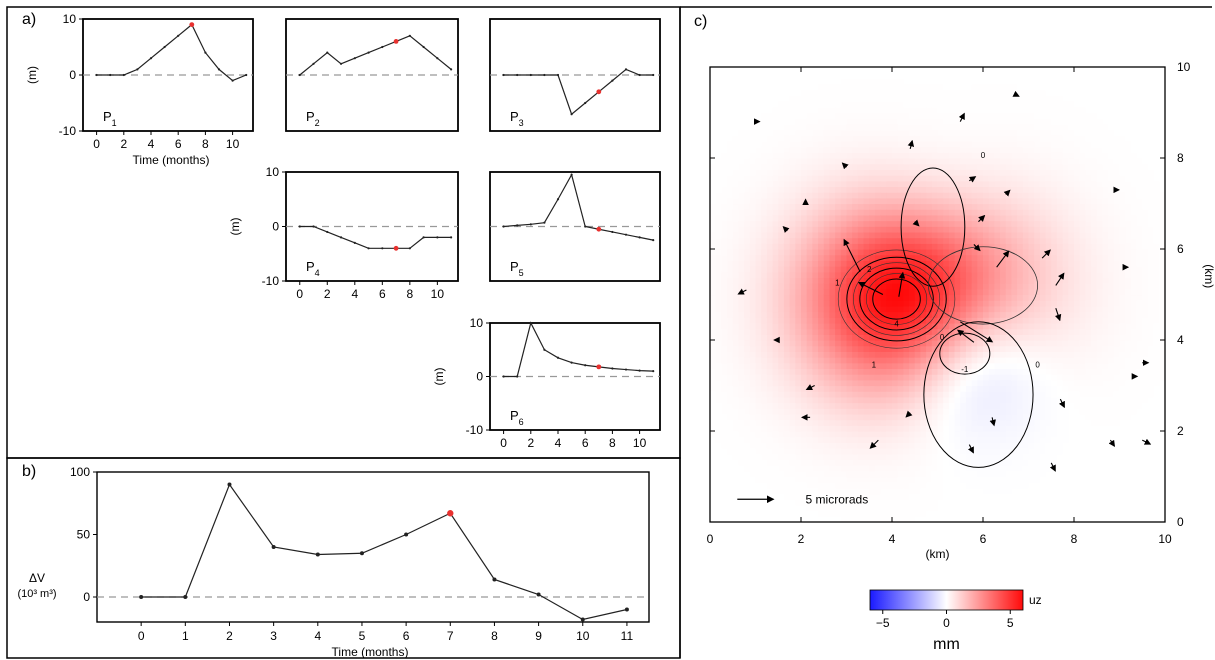 Image resolution: width=1215 pixels, height=660 pixels. Describe the element at coordinates (406, 636) in the screenshot. I see `x-tick-label: 6` at that location.